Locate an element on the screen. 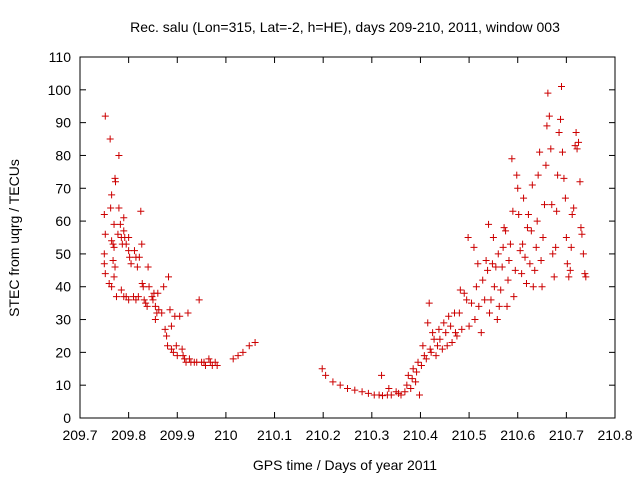 The width and height of the screenshot is (640, 485). y-tick-label: 80 is located at coordinates (63, 155).